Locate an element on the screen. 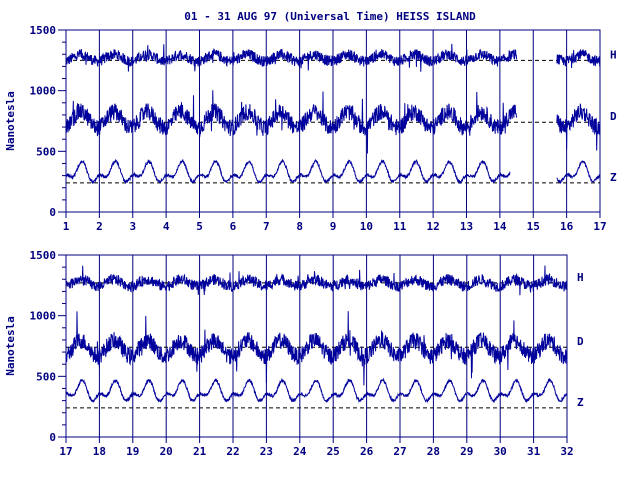 This screenshot has width=640, height=480. x-tick-label: 9 is located at coordinates (333, 226).